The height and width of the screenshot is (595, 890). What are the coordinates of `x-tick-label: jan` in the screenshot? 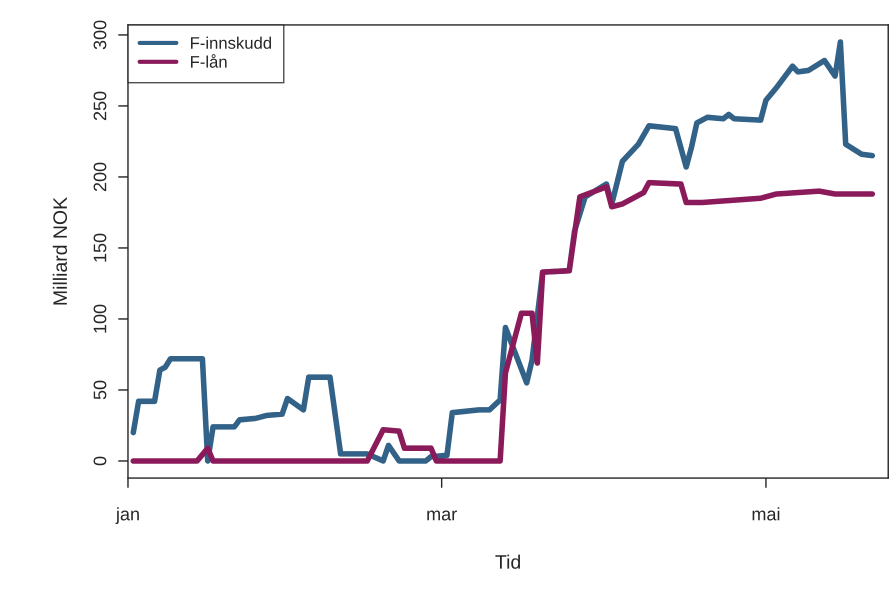 It's located at (127, 515).